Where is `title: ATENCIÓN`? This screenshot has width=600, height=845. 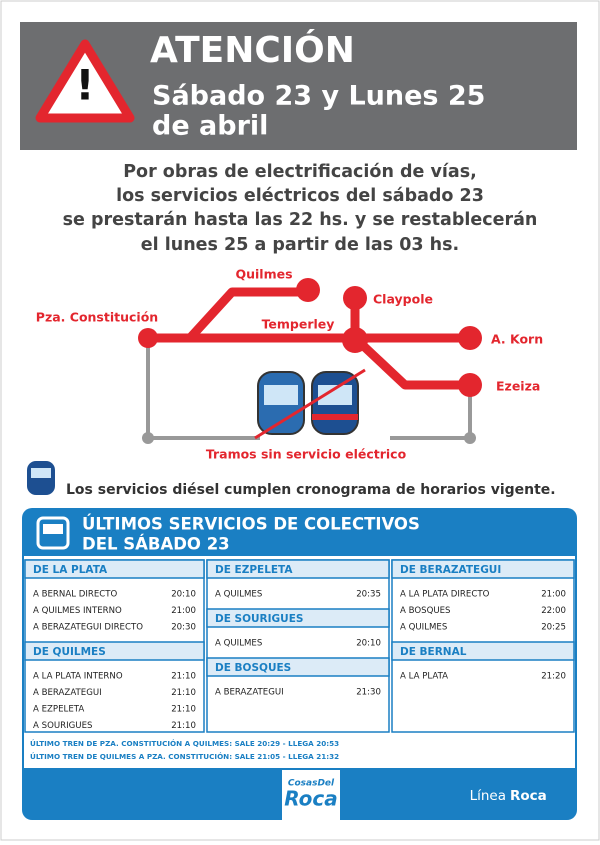 title: ATENCIÓN is located at coordinates (252, 50).